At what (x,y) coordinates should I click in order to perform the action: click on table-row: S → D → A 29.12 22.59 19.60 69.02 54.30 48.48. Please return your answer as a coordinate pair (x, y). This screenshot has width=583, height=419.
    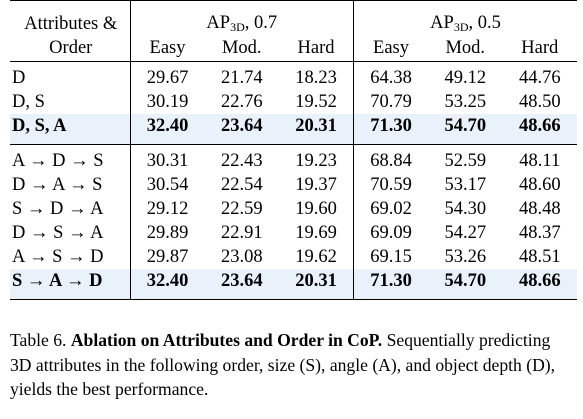
    Looking at the image, I should click on (293, 209).